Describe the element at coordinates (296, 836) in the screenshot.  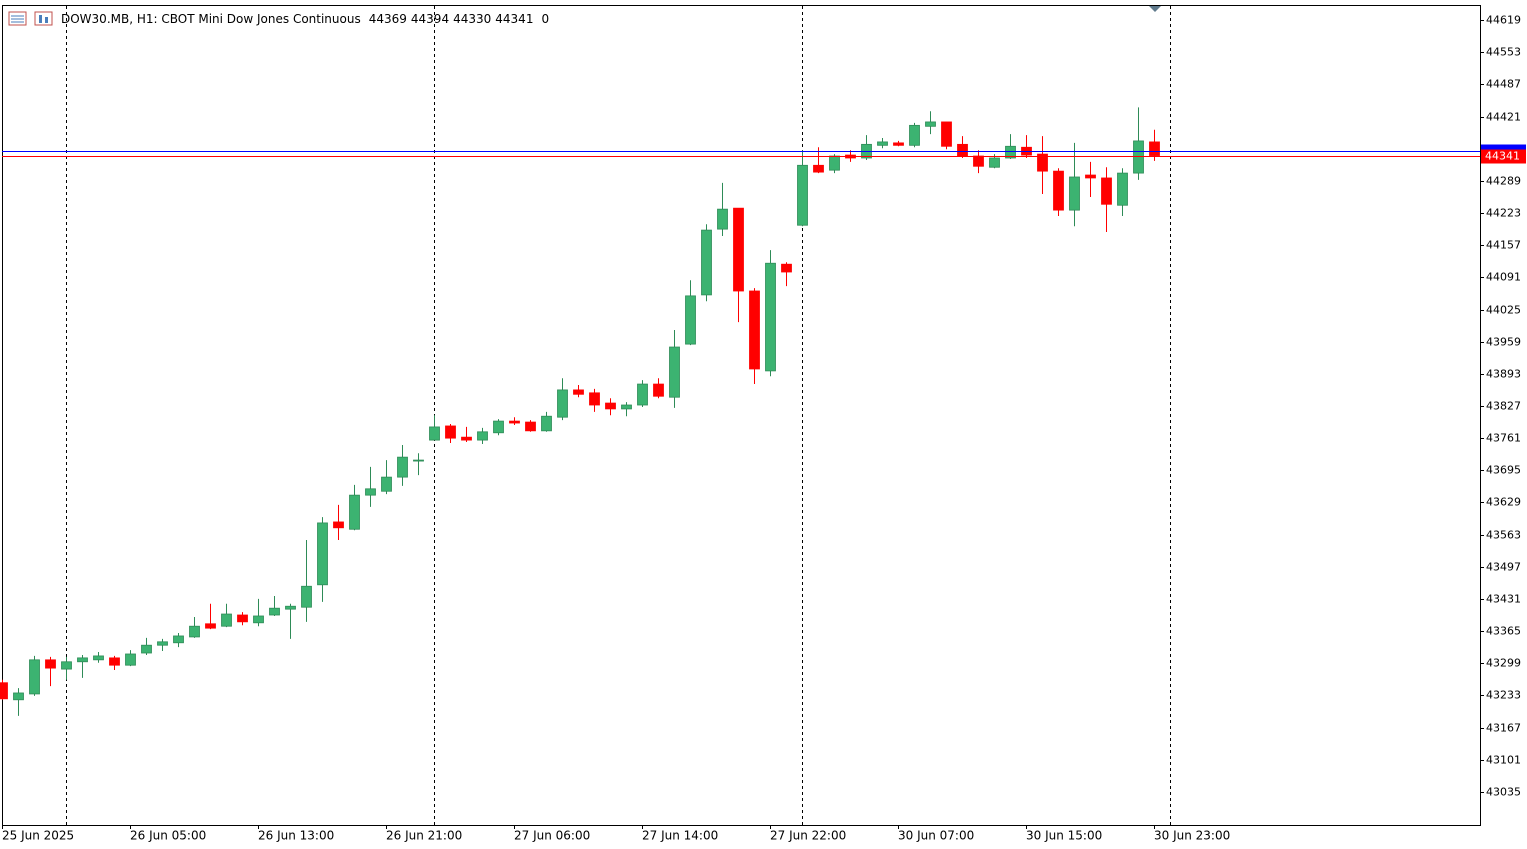
I see `x-tick-label: 26 Jun 13:00` at that location.